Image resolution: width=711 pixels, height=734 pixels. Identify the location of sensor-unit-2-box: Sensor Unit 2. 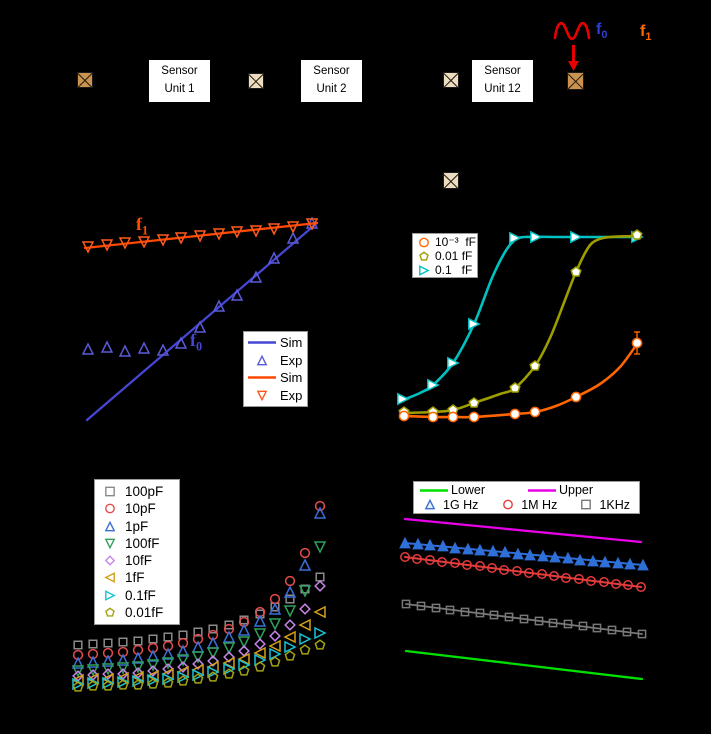
(331, 81).